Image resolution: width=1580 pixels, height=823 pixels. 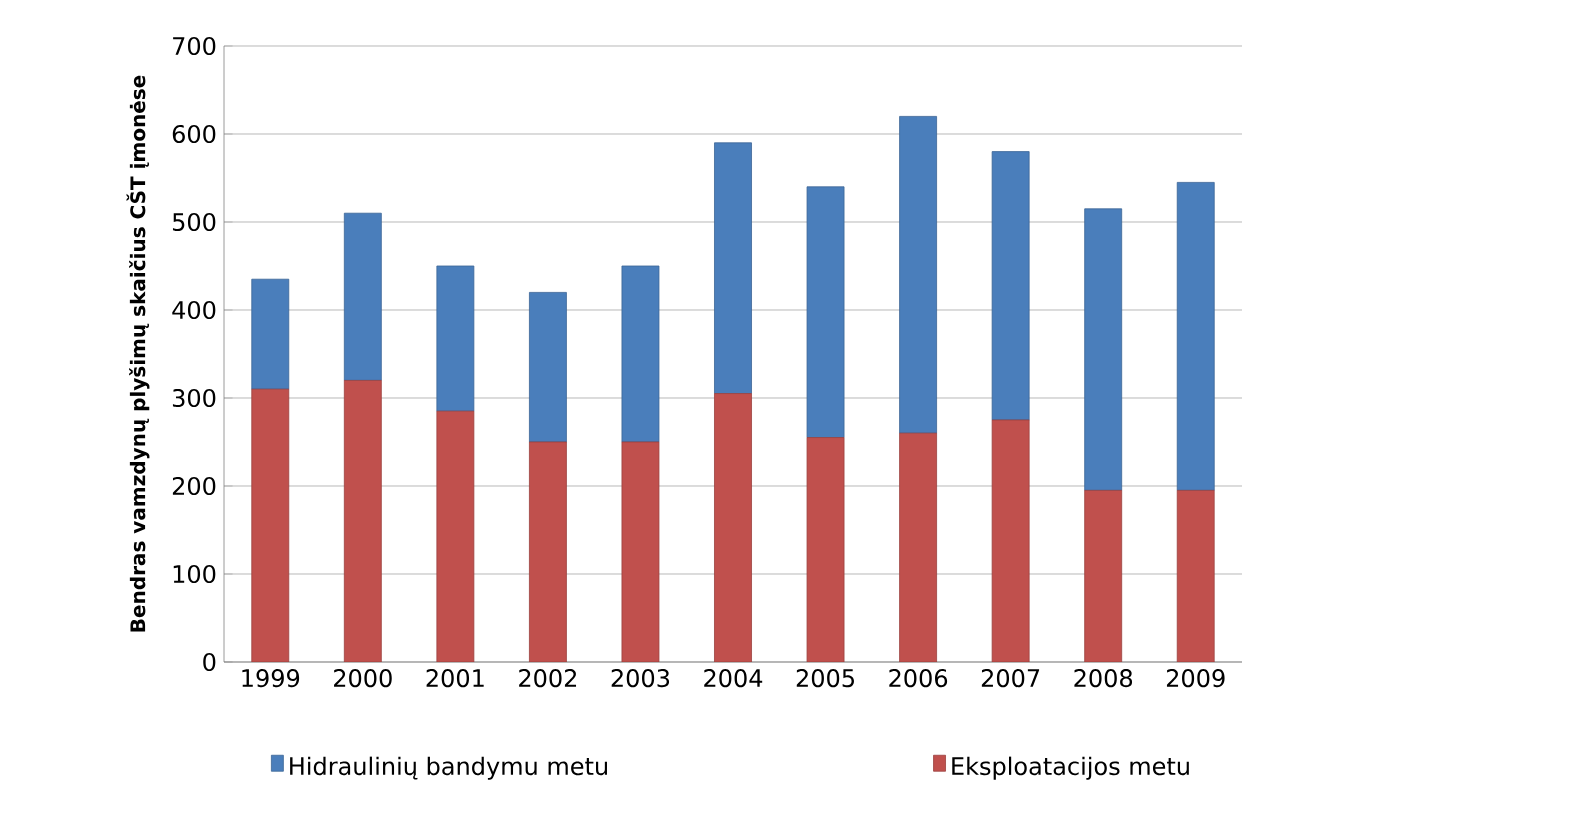 I want to click on x-tick-label: 2002, so click(x=548, y=678).